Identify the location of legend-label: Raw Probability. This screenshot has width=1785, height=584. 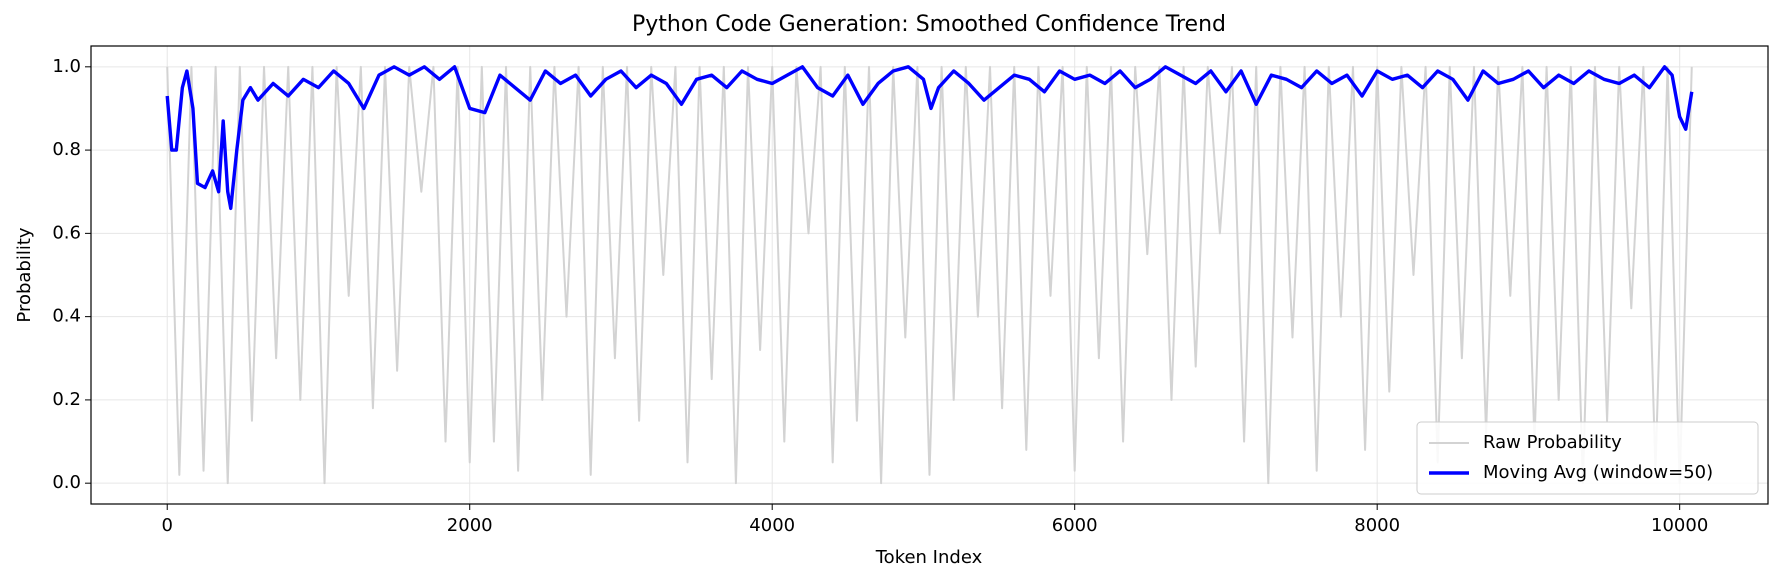
(1552, 442).